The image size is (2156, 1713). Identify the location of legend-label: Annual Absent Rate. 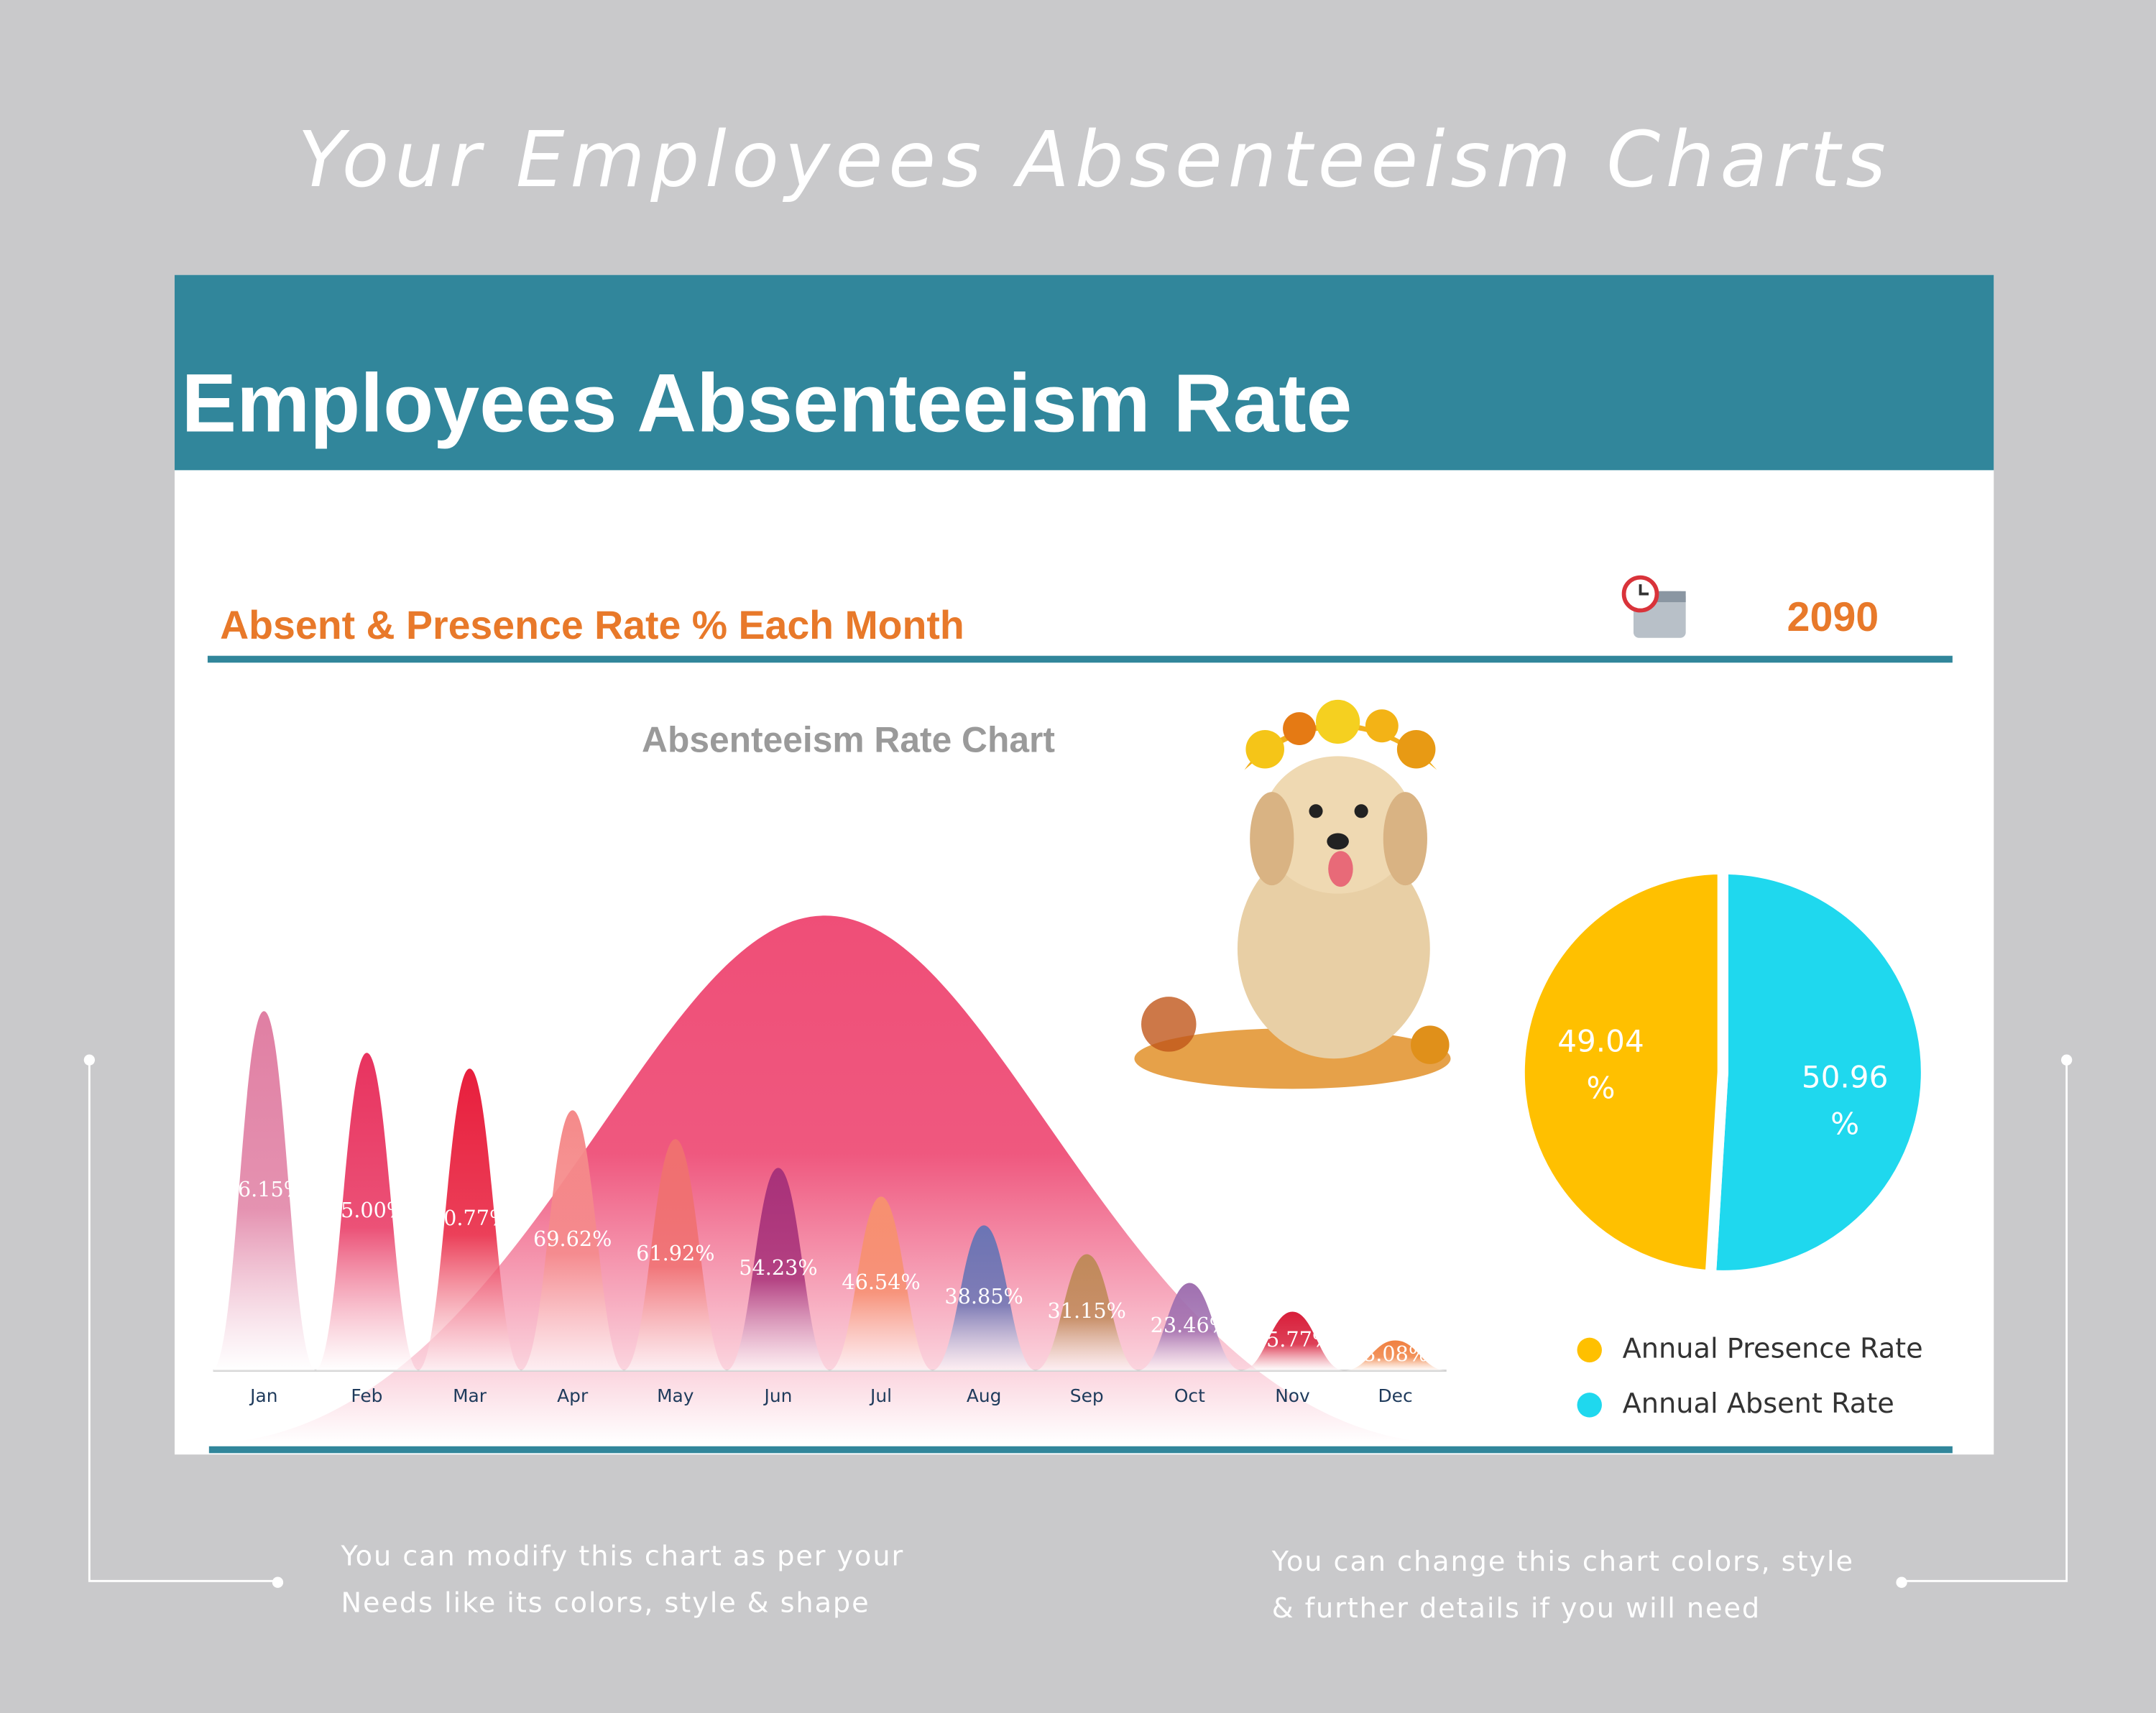
(1758, 1404).